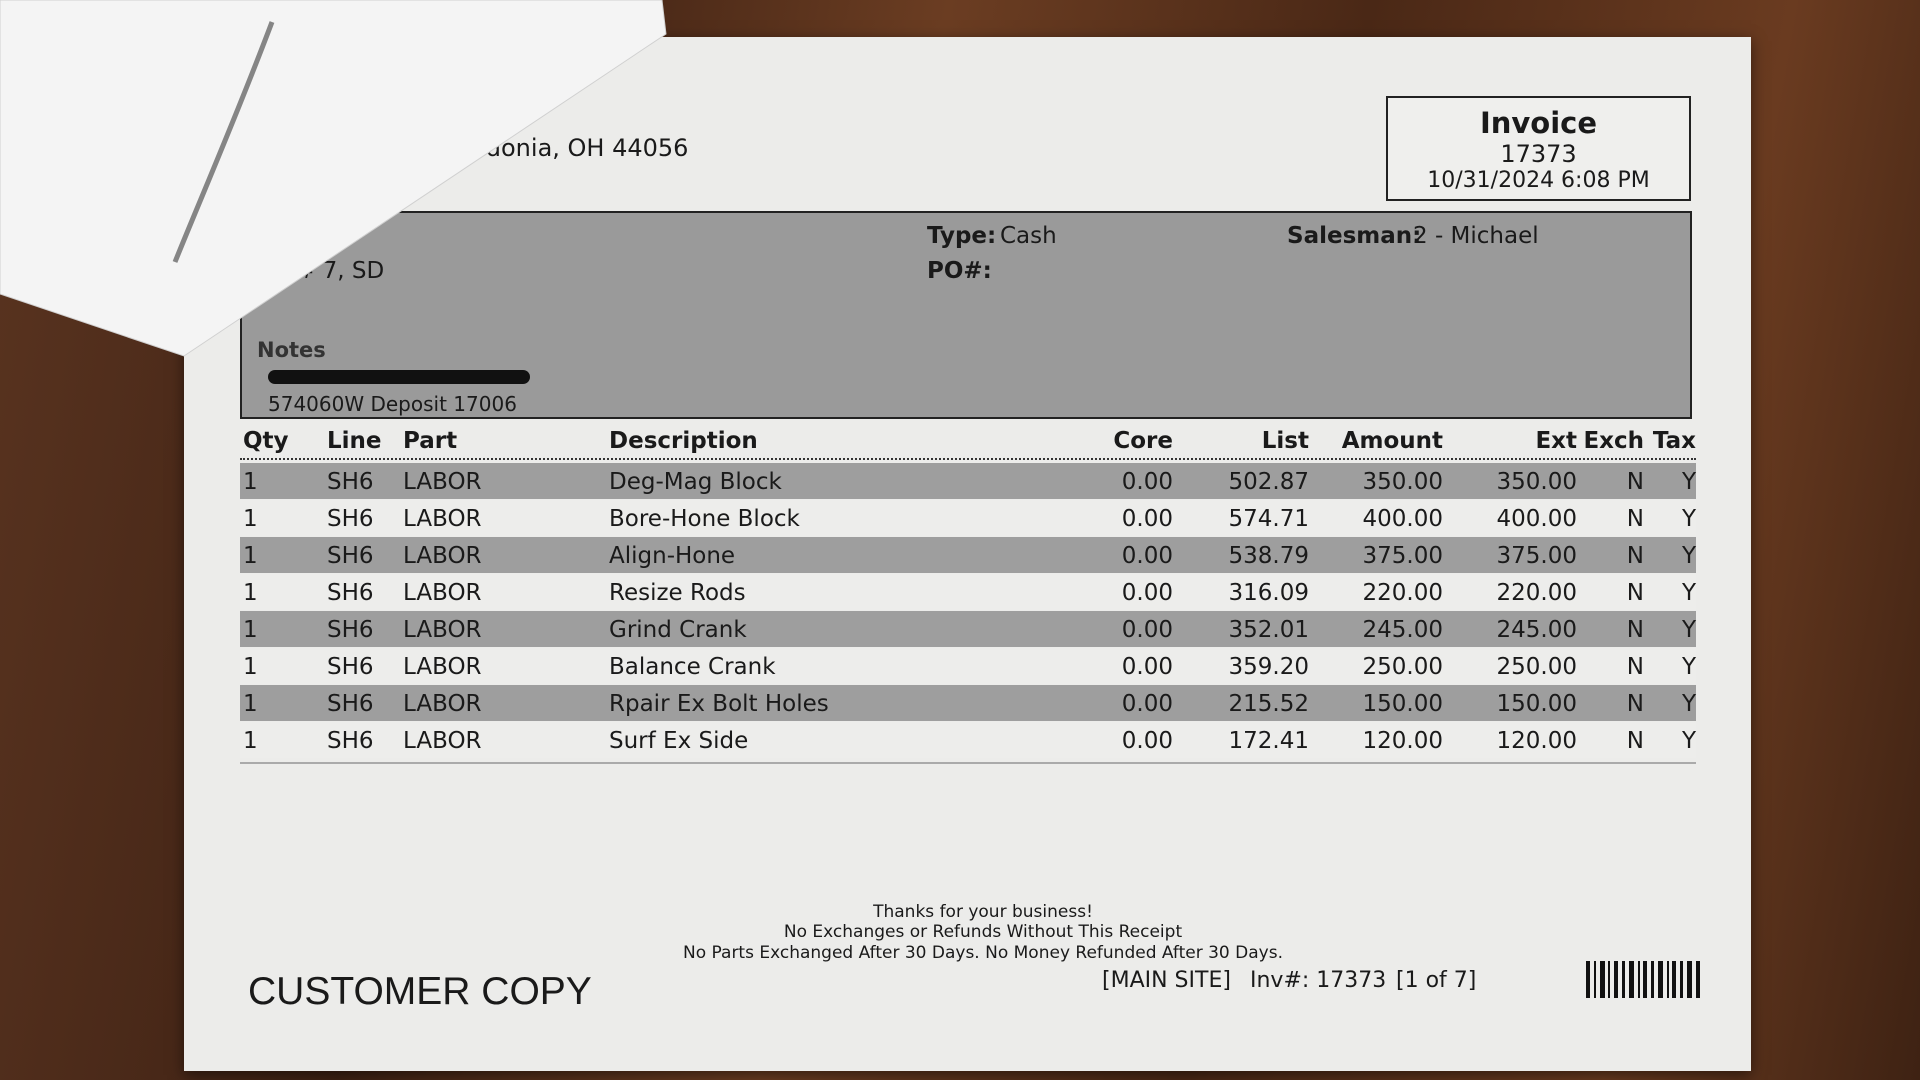 The height and width of the screenshot is (1080, 1920). I want to click on column-header: Tax, so click(1674, 441).